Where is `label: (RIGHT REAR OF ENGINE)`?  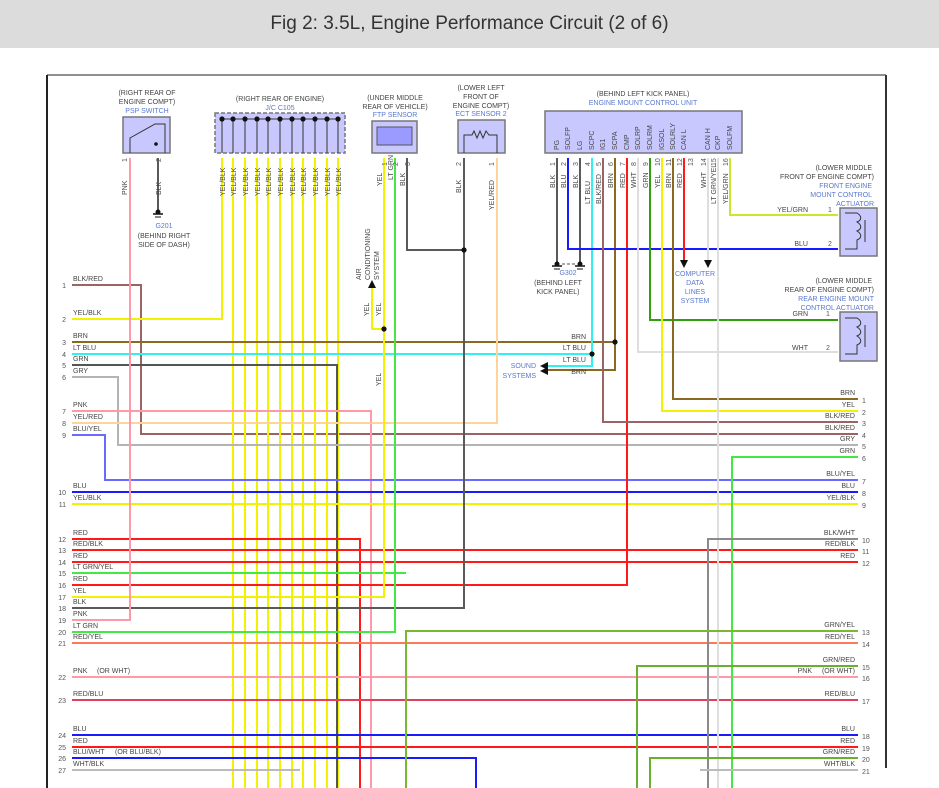
label: (RIGHT REAR OF ENGINE) is located at coordinates (280, 99).